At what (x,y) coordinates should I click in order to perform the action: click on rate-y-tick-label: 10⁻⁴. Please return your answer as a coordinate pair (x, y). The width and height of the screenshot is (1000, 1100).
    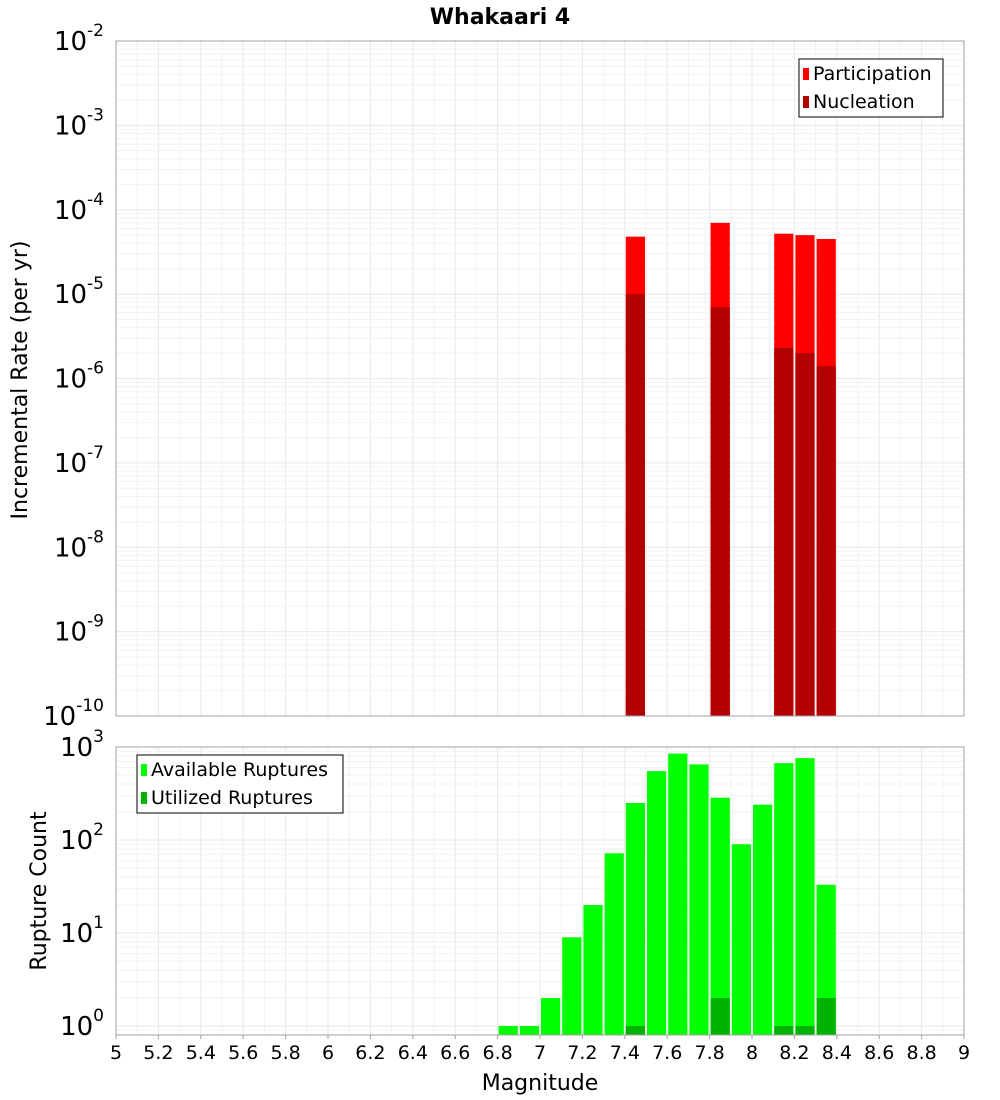
    Looking at the image, I should click on (79, 208).